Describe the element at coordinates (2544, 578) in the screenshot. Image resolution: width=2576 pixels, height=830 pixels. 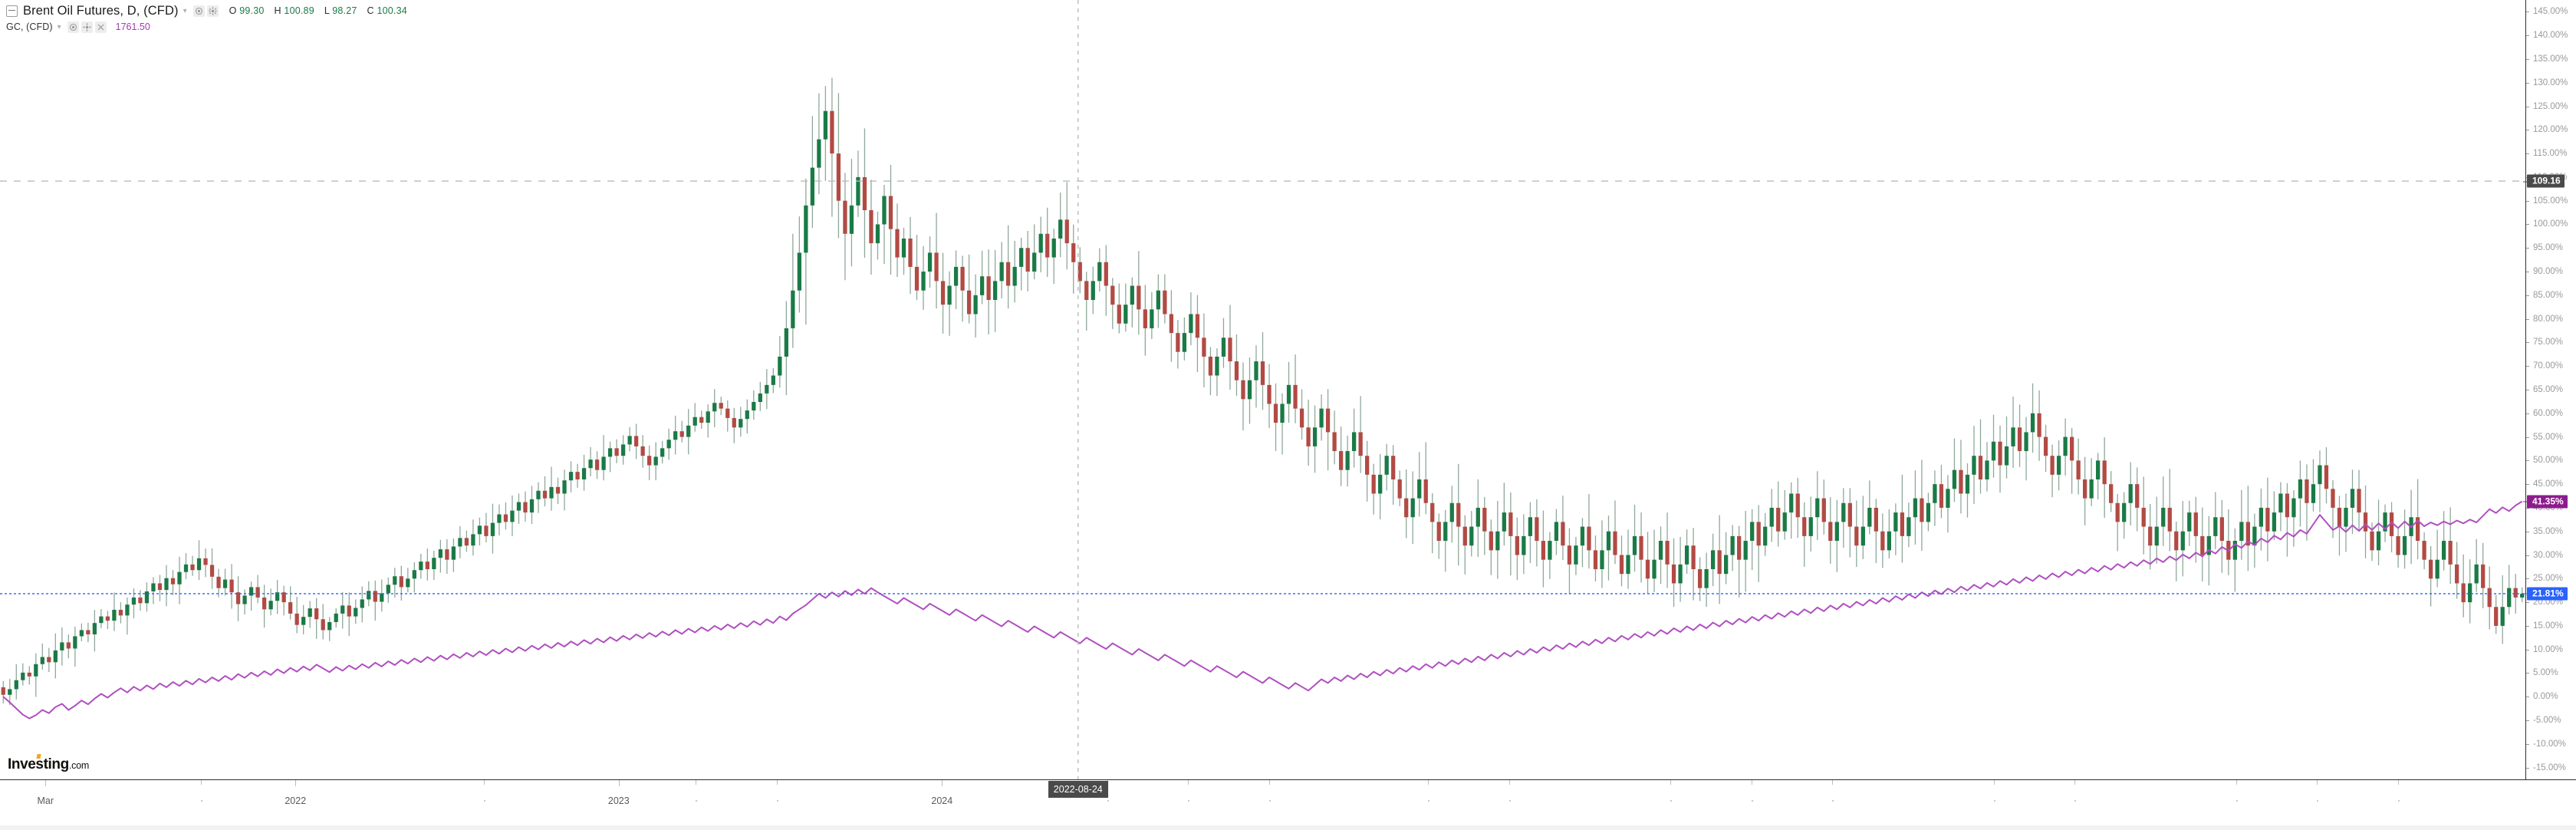
I see `price-axis-tick: 25.00%` at that location.